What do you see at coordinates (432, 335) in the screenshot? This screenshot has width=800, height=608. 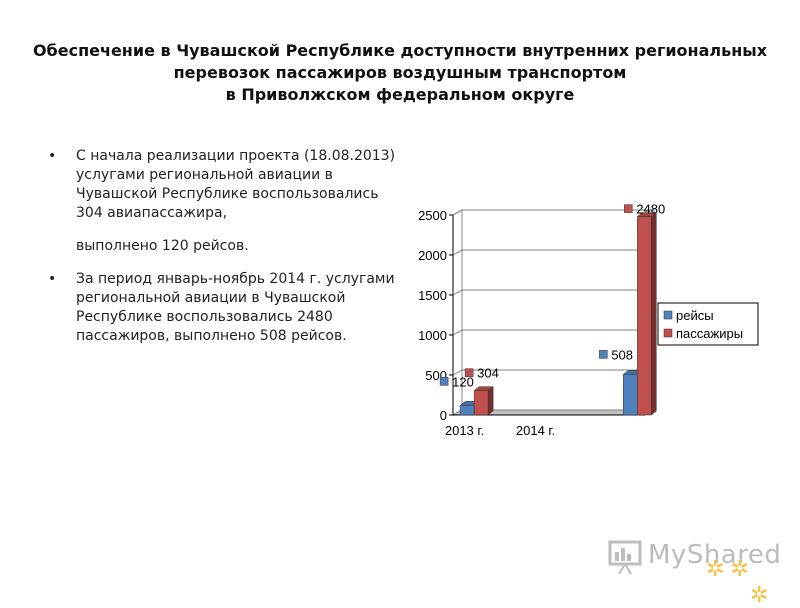 I see `y-tick-label: 1000` at bounding box center [432, 335].